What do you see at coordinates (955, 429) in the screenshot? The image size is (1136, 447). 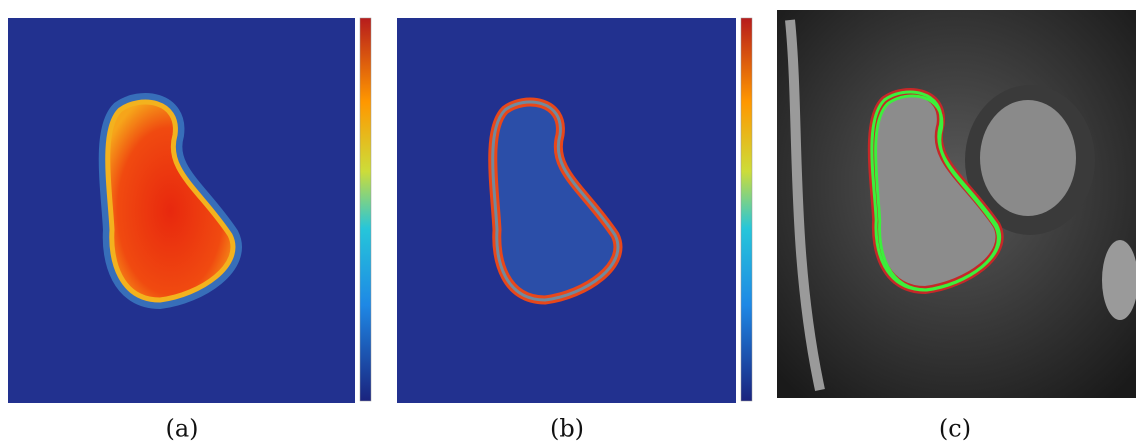 I see `panel-label: (c)` at bounding box center [955, 429].